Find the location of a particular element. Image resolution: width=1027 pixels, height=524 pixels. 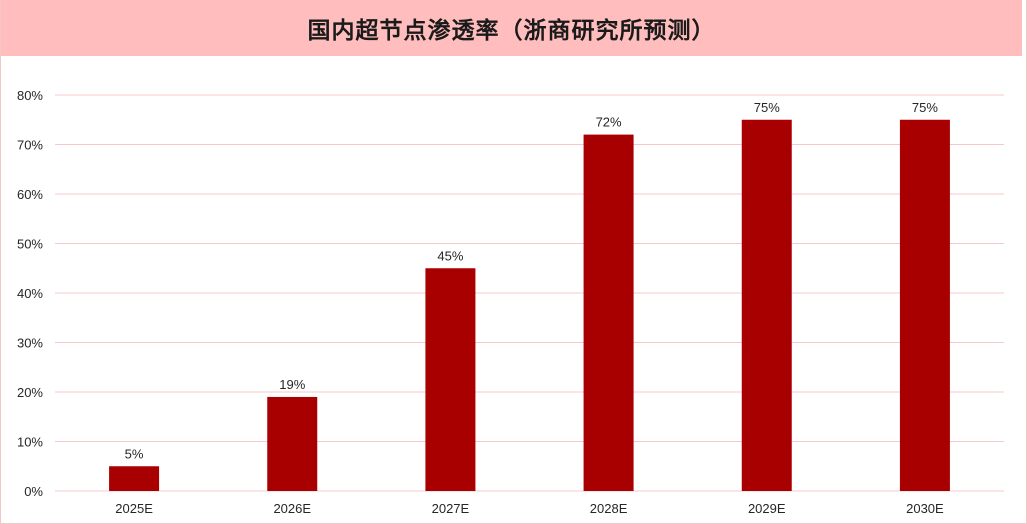

y-tick-label: 30% is located at coordinates (30, 343).